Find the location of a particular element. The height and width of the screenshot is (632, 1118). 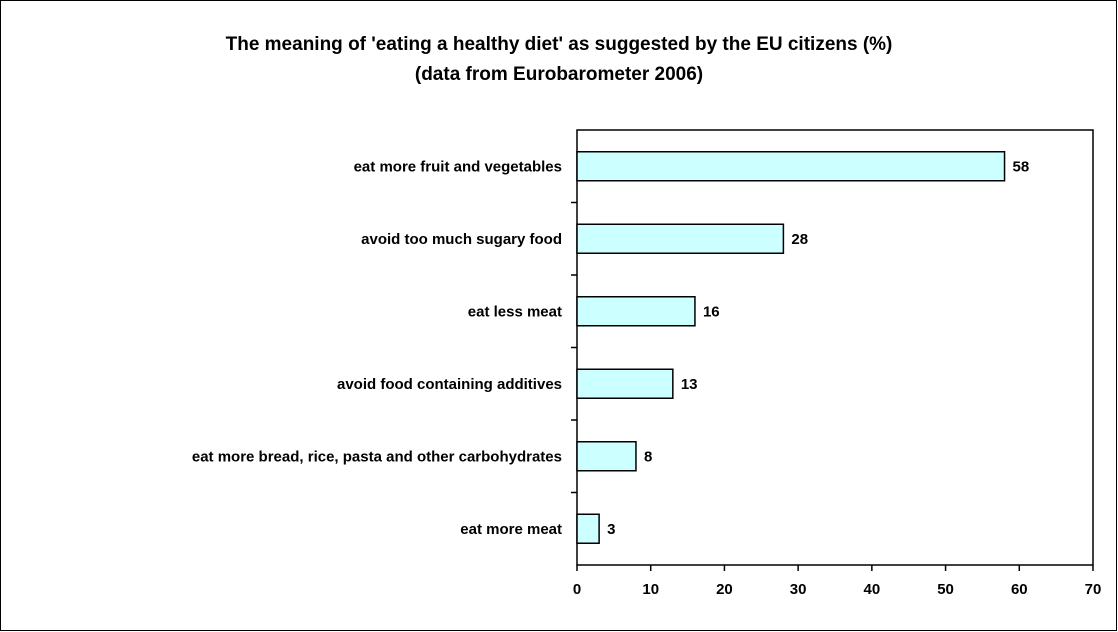

data-label: 16 is located at coordinates (711, 311).